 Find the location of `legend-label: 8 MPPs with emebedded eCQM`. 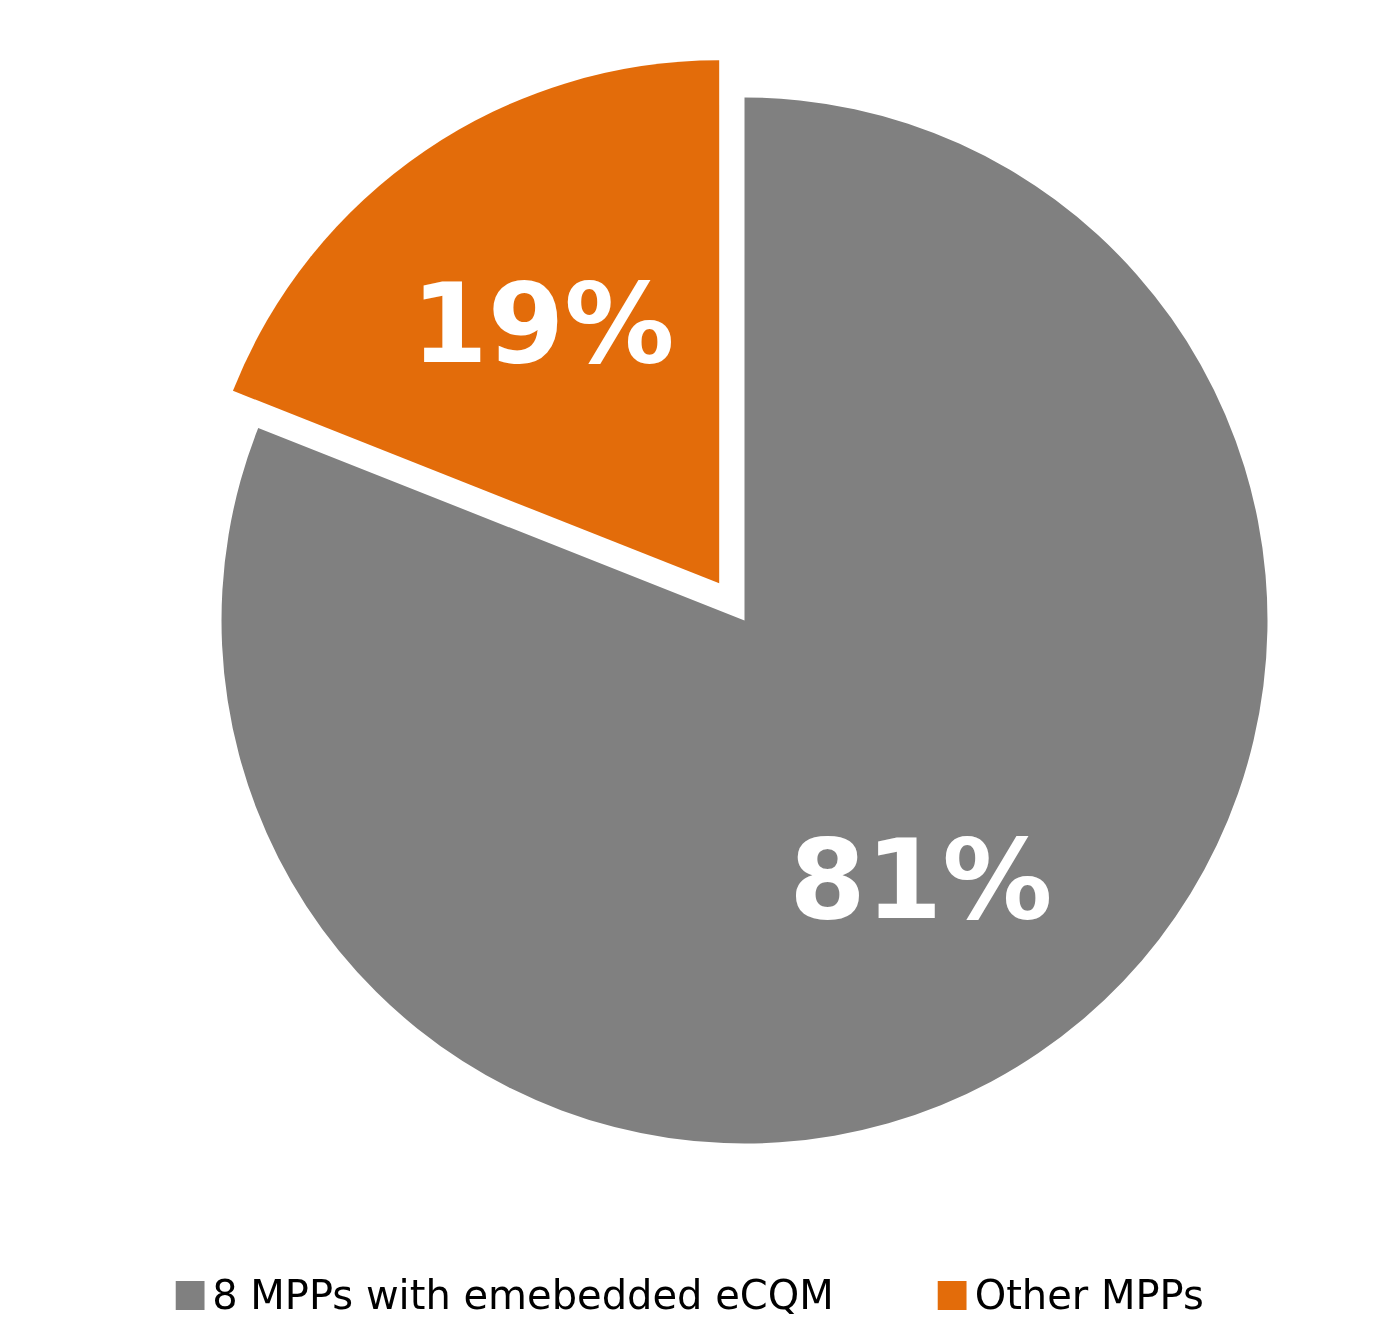

legend-label: 8 MPPs with emebedded eCQM is located at coordinates (523, 1295).